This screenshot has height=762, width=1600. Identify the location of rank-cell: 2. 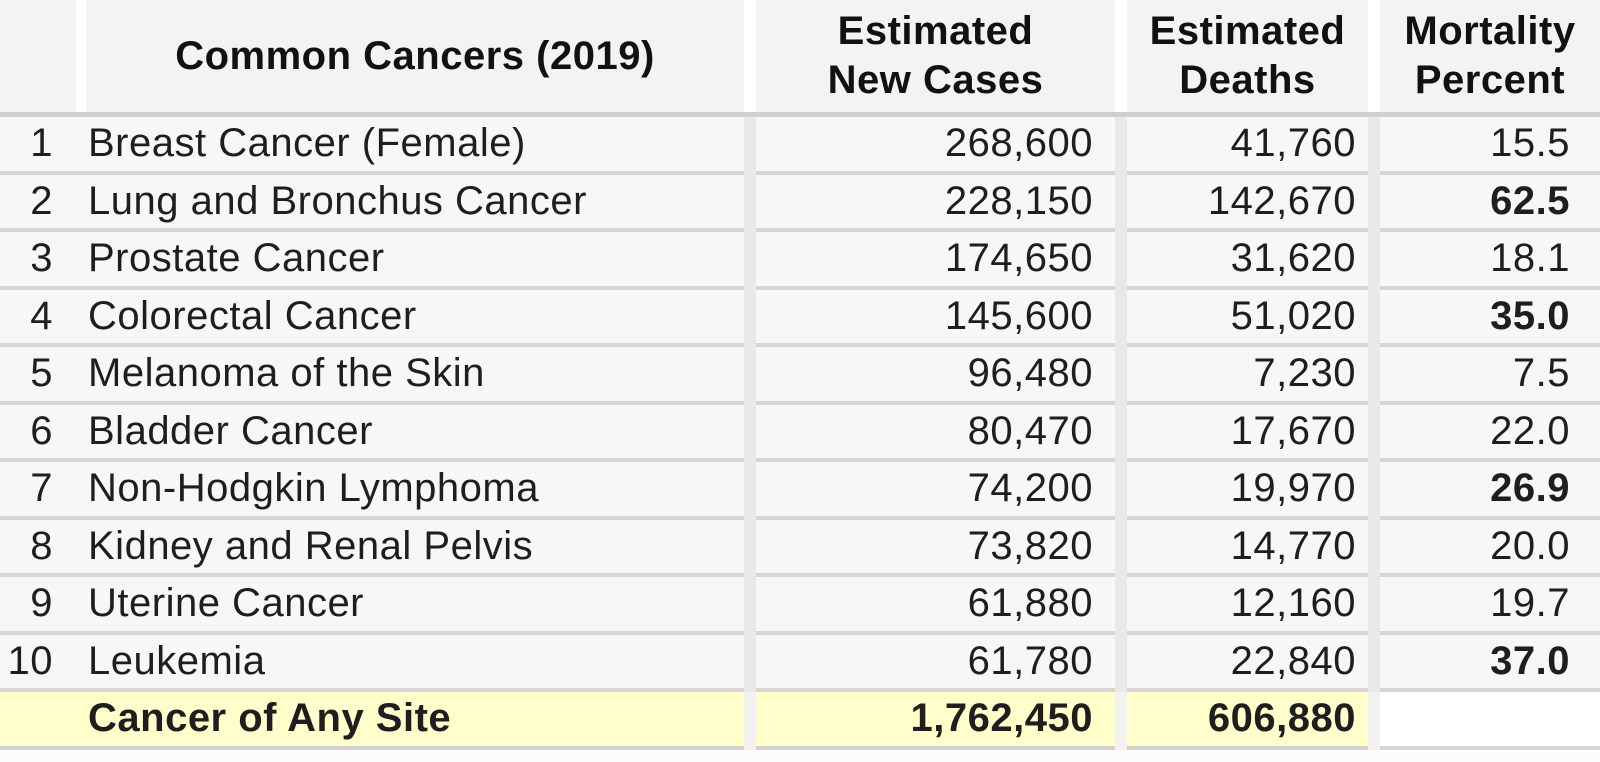
(38, 203).